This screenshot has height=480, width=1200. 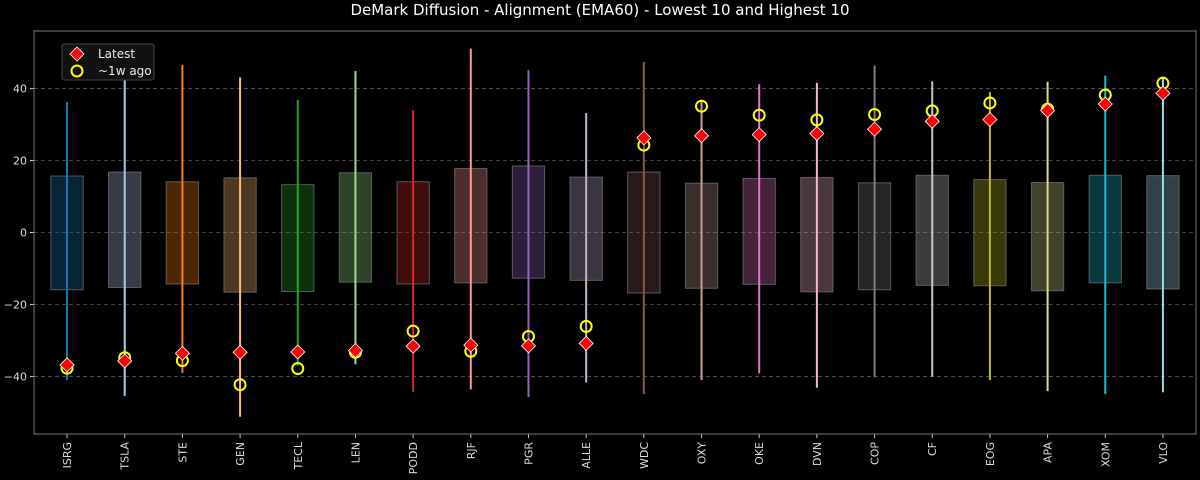 I want to click on category-rjf: RJF, so click(x=471, y=253).